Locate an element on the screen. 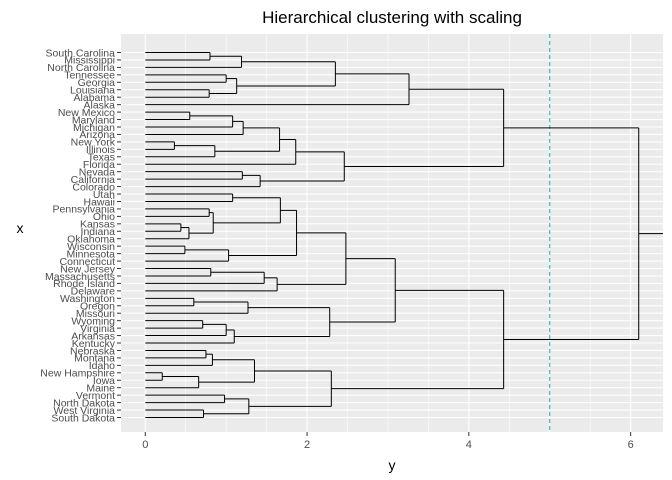 Image resolution: width=672 pixels, height=480 pixels. leaf-label: Massachusetts is located at coordinates (80, 277).